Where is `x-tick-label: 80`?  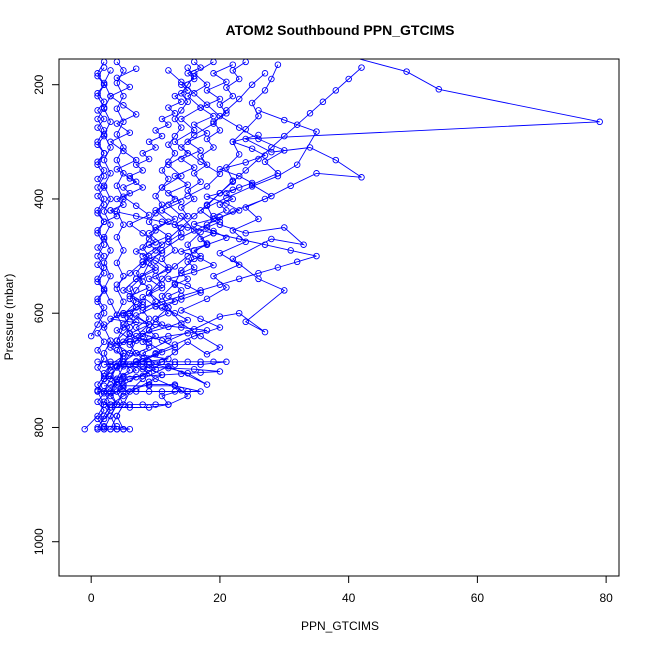 x-tick-label: 80 is located at coordinates (606, 598).